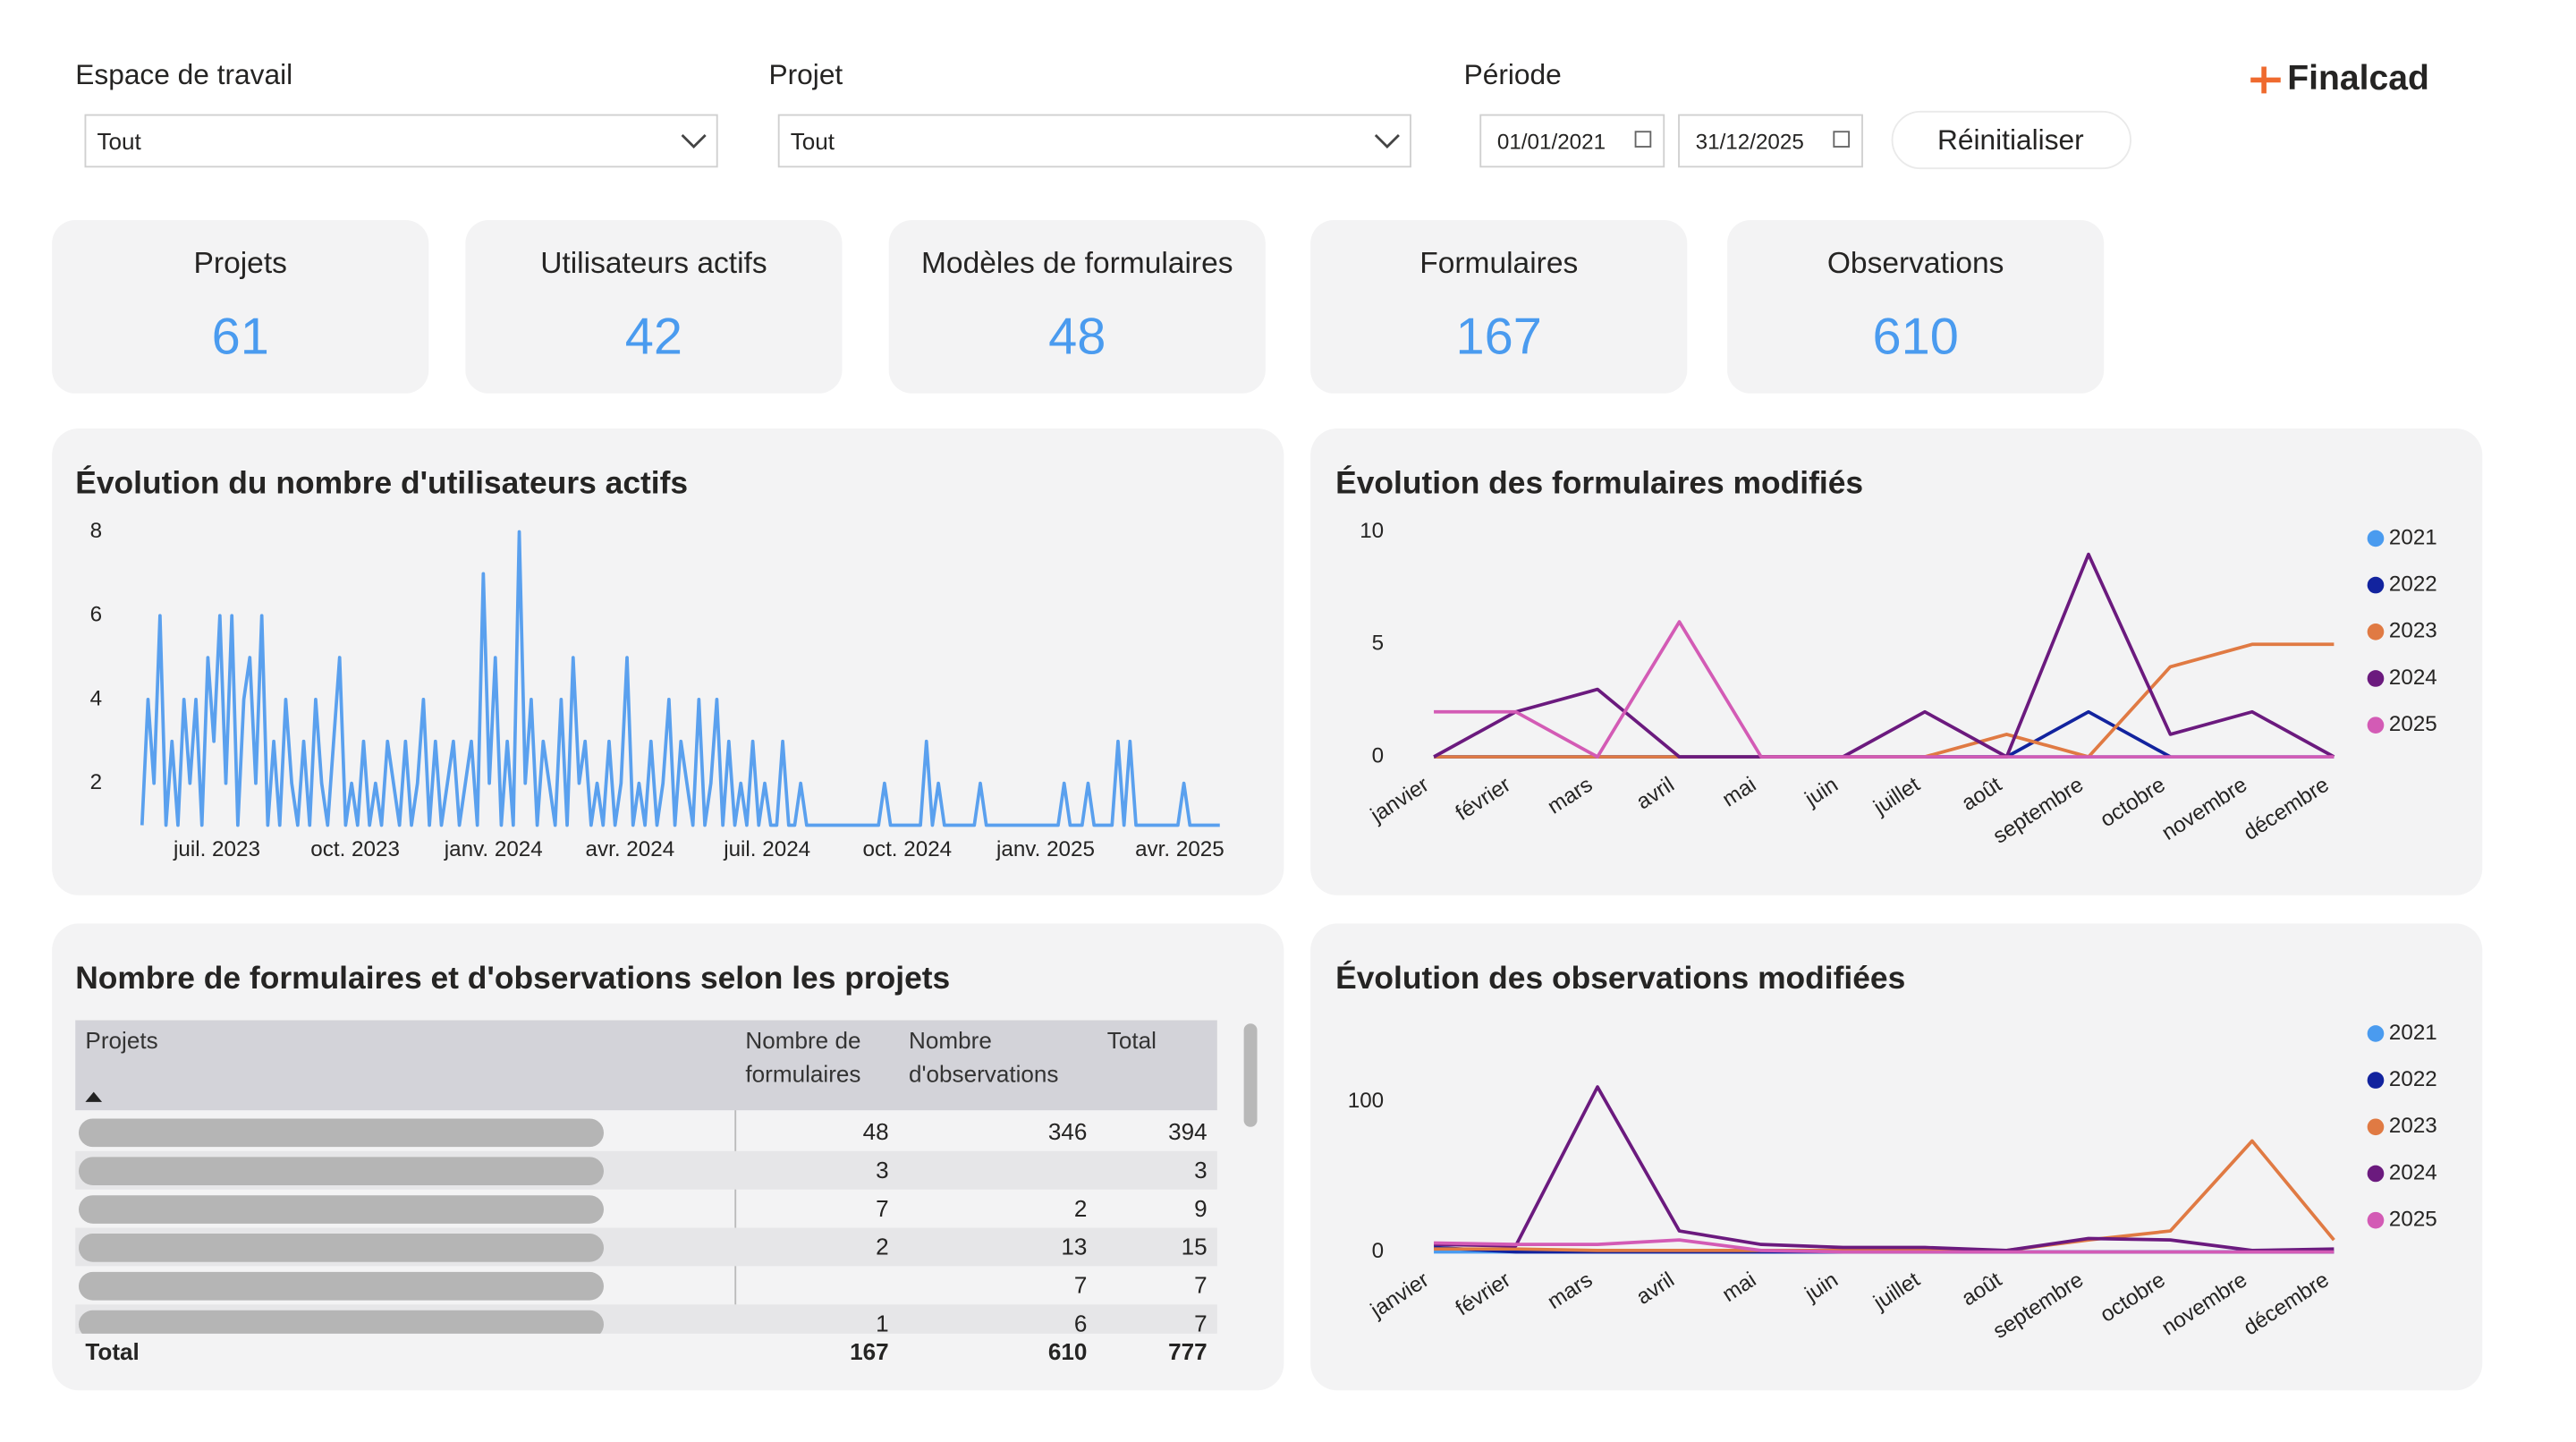  I want to click on chart-title: Évolution des observations modifiées, so click(1620, 978).